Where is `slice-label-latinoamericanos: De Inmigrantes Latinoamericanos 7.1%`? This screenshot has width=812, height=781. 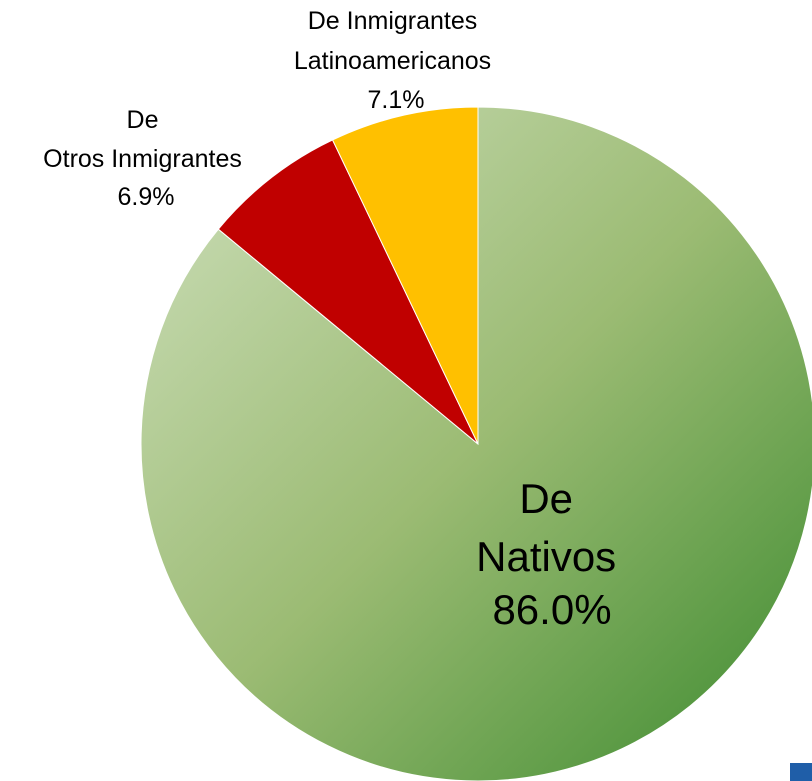
slice-label-latinoamericanos: De Inmigrantes Latinoamericanos 7.1% is located at coordinates (396, 60).